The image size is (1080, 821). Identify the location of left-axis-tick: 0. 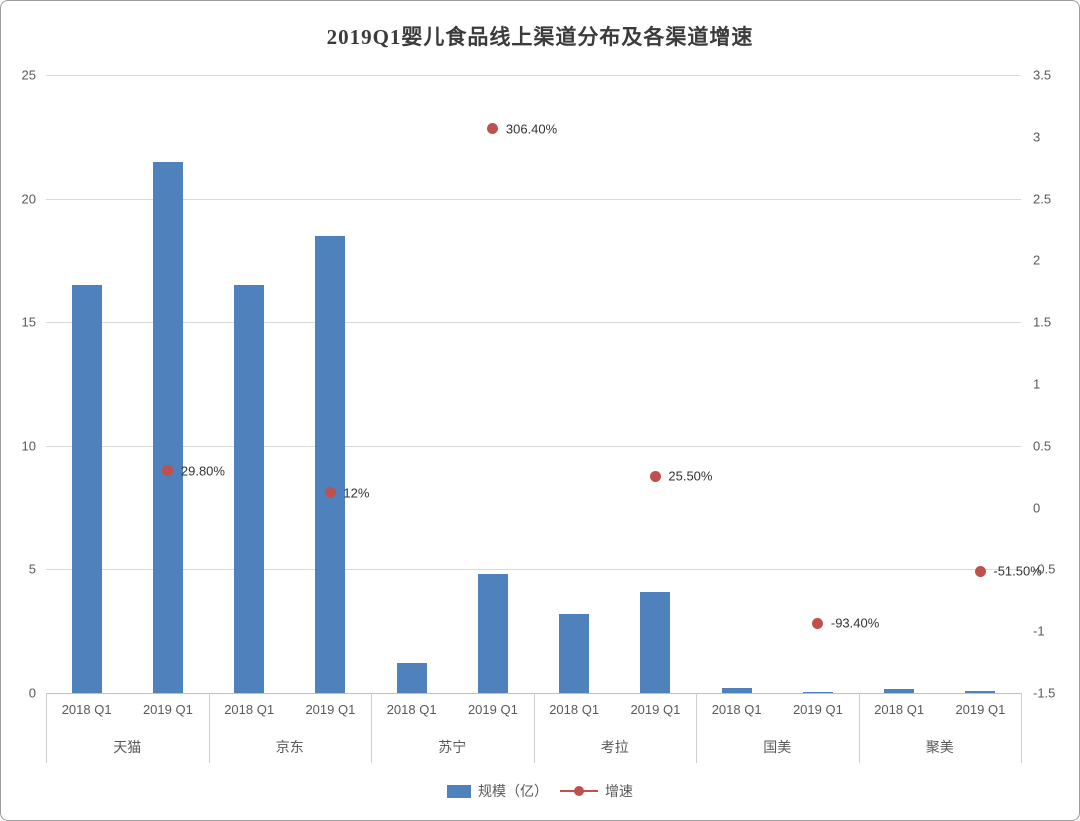
(32, 693).